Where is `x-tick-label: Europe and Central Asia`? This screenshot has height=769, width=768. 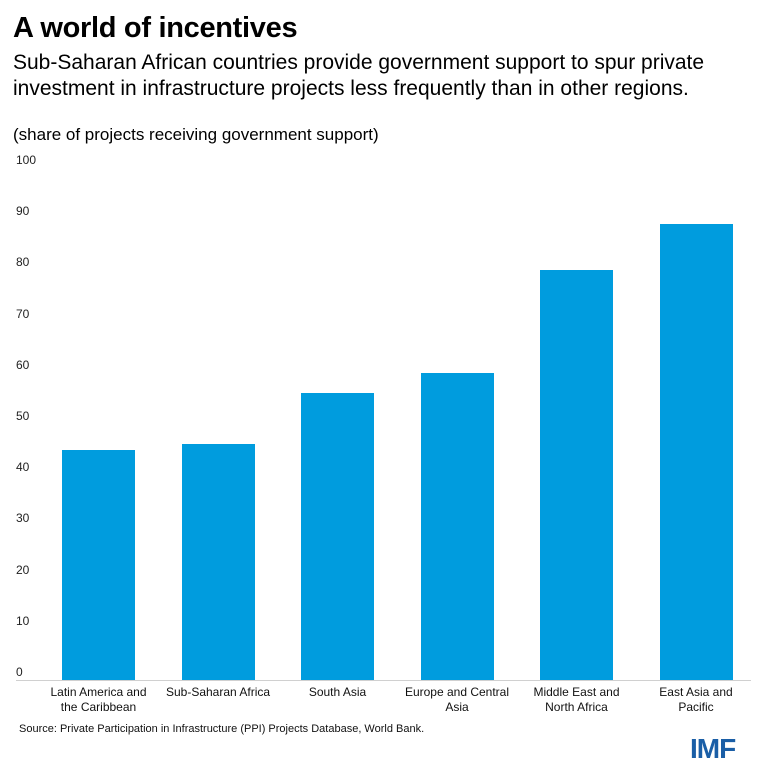
x-tick-label: Europe and Central Asia is located at coordinates (457, 699).